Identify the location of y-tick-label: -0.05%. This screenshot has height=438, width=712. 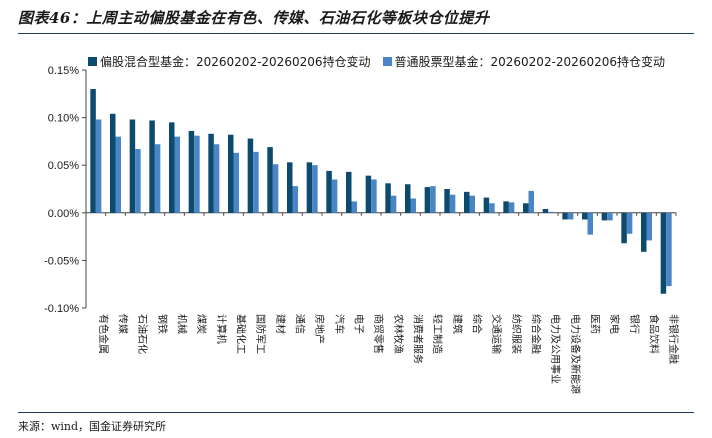
(61, 261).